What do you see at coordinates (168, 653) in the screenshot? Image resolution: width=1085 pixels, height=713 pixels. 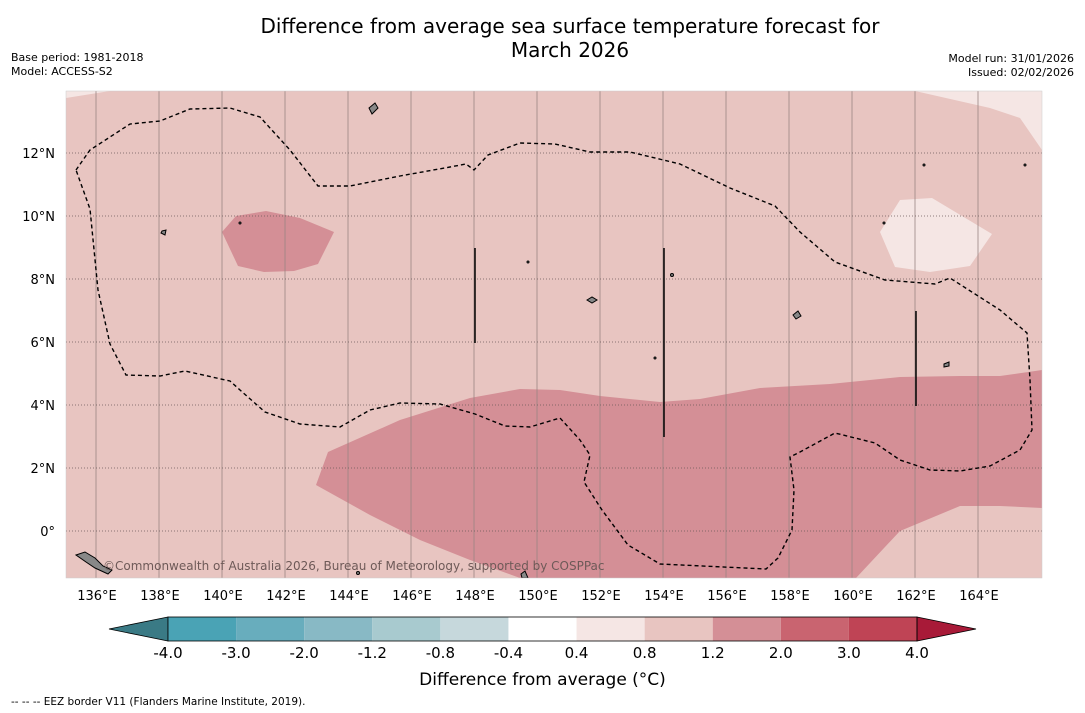 I see `colorbar-tick-label: -4.0` at bounding box center [168, 653].